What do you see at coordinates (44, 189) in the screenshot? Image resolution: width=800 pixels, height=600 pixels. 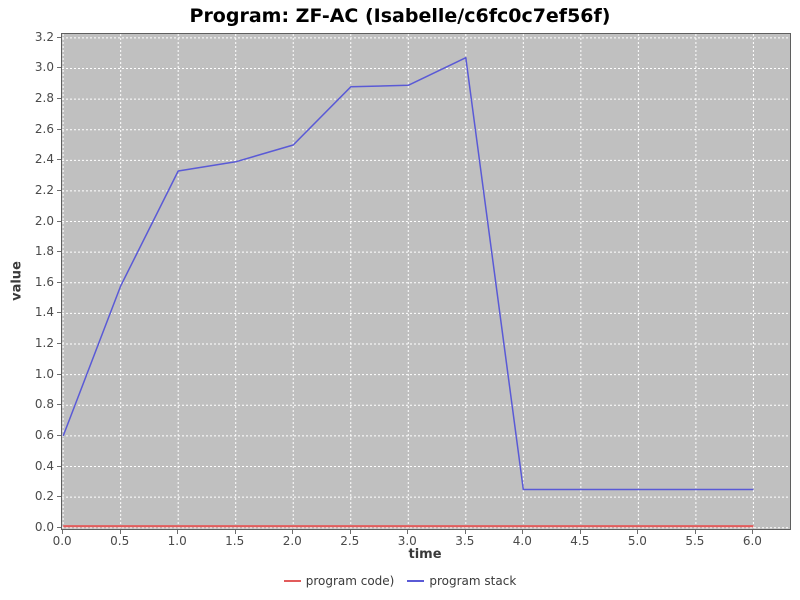 I see `y-tick-label: 2.2` at bounding box center [44, 189].